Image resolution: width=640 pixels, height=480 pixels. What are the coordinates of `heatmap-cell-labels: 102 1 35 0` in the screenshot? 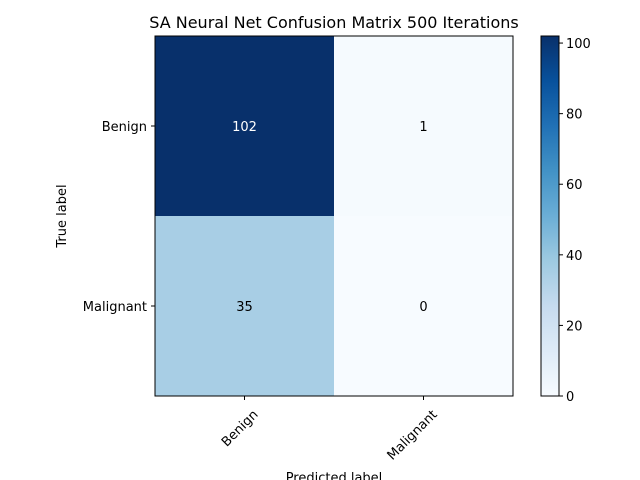 It's located at (330, 217).